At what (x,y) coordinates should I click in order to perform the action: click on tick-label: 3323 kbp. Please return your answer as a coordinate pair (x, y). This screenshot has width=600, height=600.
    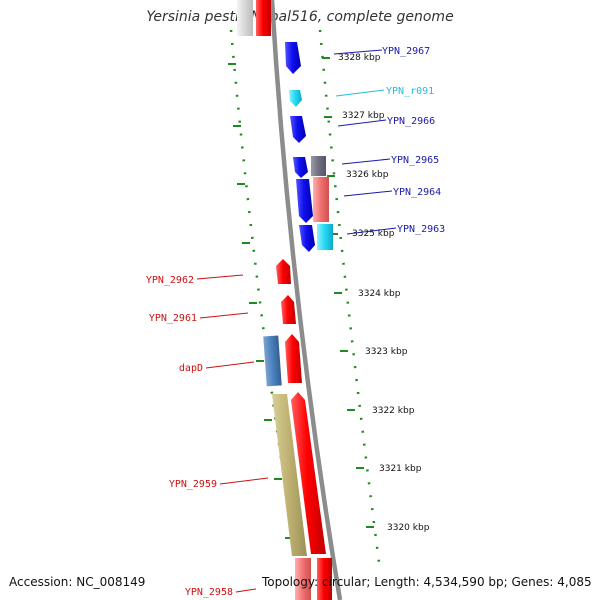
    Looking at the image, I should click on (386, 352).